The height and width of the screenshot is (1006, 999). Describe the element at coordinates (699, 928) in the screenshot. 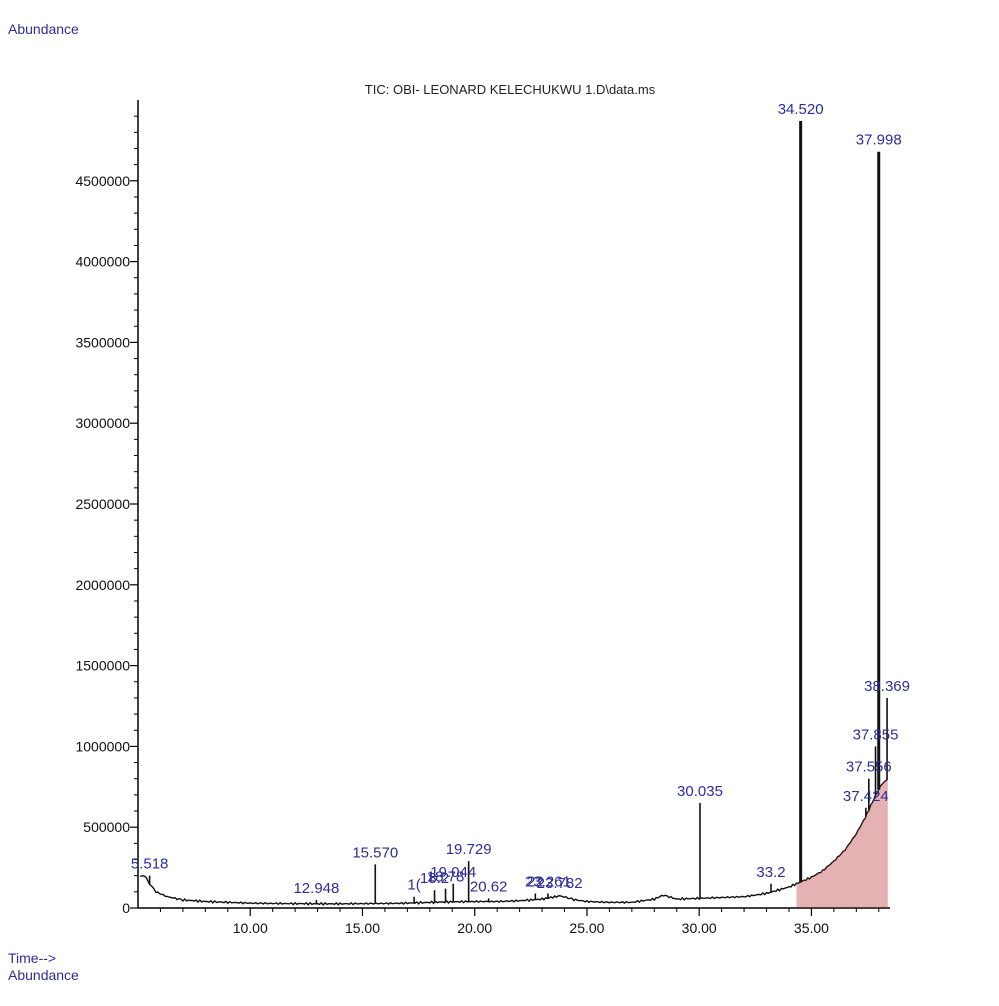

I see `x-tick-label: 30.00` at that location.